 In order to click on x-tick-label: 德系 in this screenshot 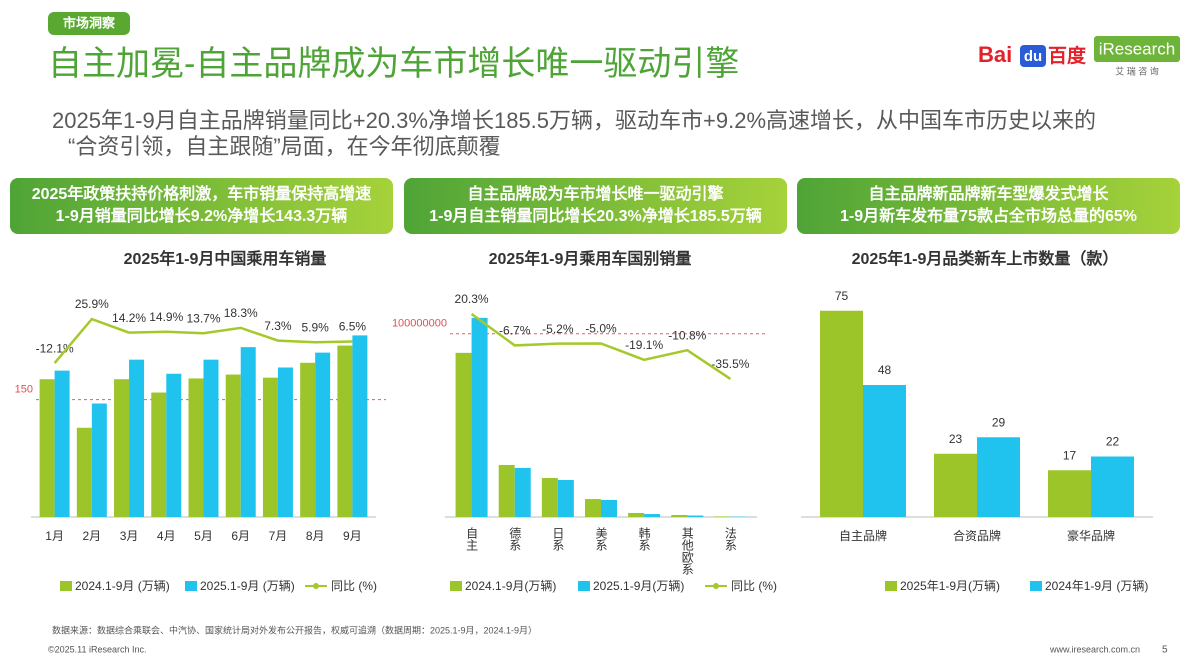, I will do `click(515, 538)`.